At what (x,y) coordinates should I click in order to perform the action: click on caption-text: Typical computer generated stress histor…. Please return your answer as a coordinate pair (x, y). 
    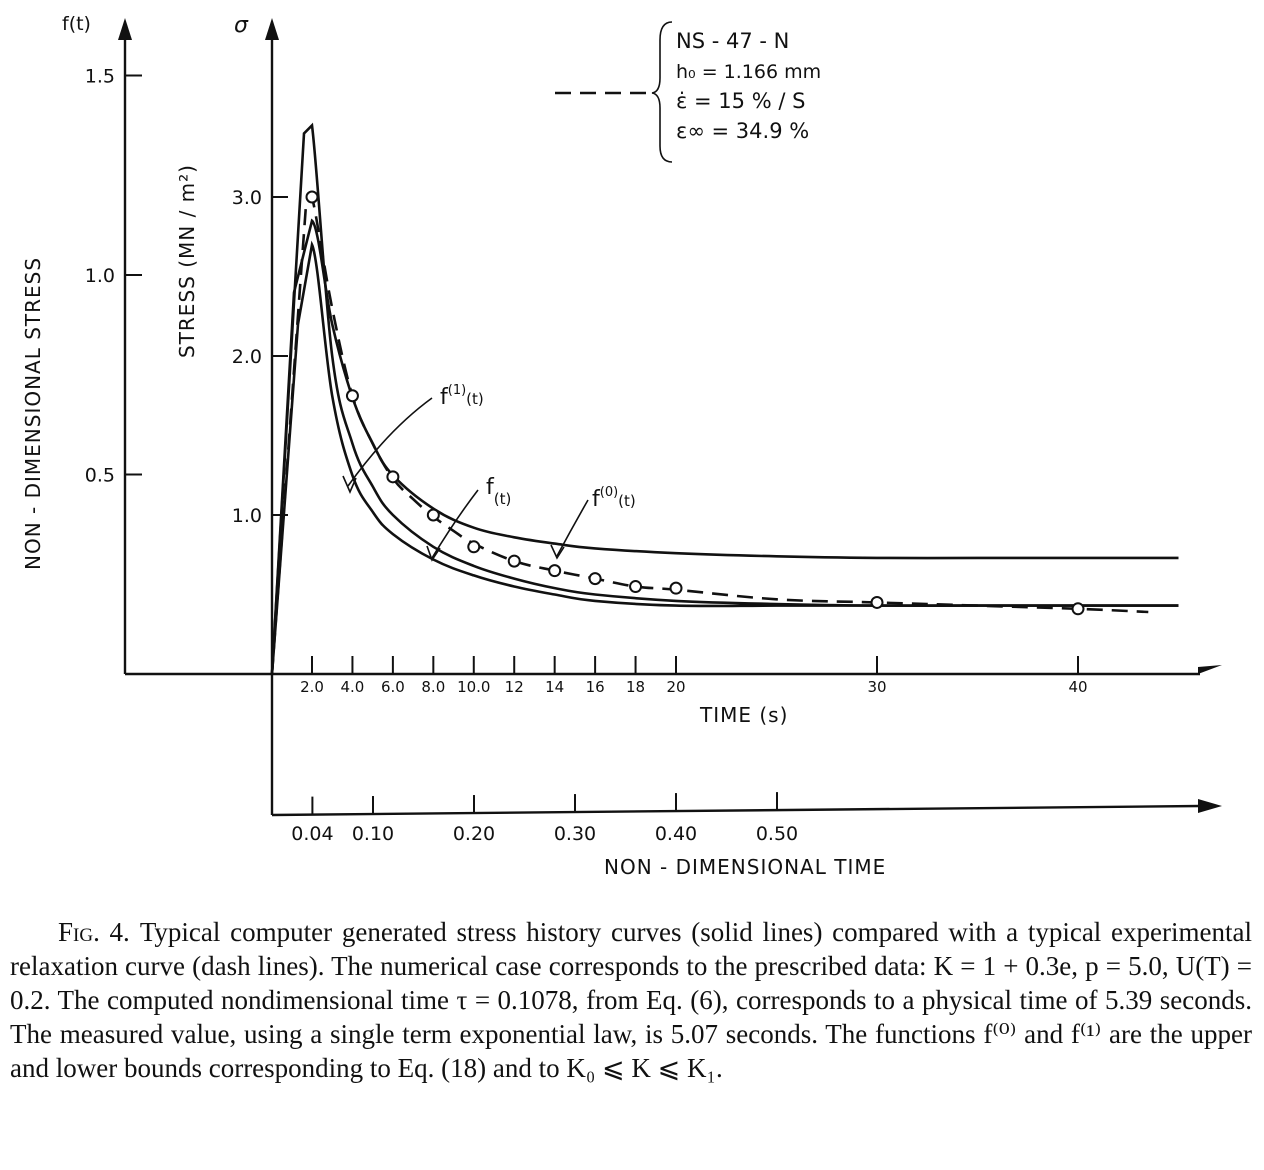
    Looking at the image, I should click on (631, 1000).